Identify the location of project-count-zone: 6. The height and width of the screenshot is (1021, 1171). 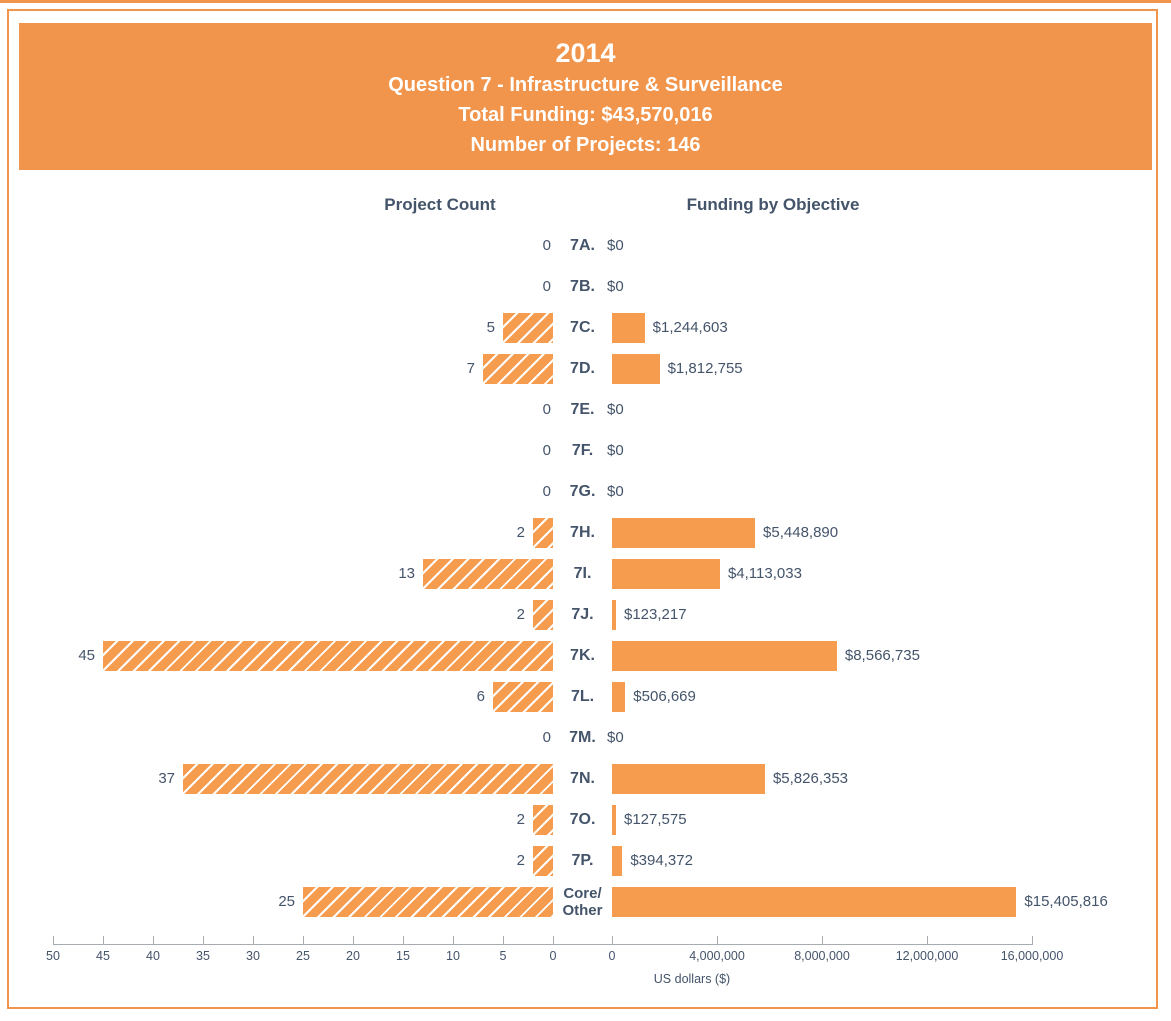
(303, 696).